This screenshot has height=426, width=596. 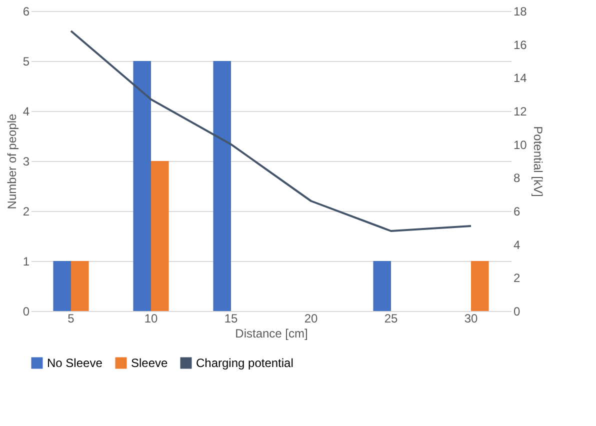 What do you see at coordinates (391, 319) in the screenshot?
I see `x-tick-label: 25` at bounding box center [391, 319].